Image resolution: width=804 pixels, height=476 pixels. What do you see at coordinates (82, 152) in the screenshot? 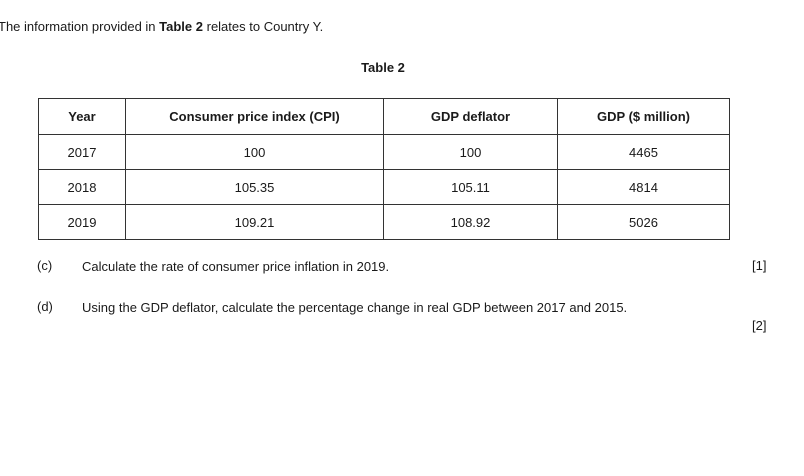
I see `cell-year: 2017` at bounding box center [82, 152].